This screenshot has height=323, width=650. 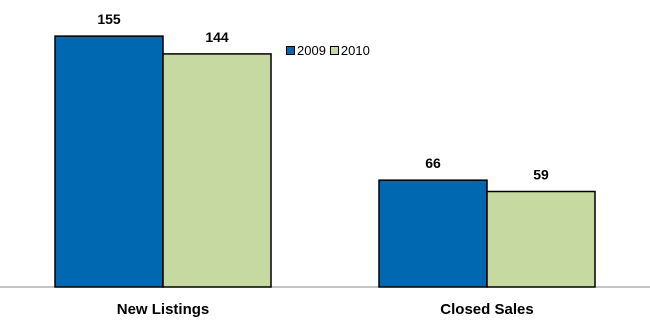 I want to click on legend: 2009 2010, so click(x=330, y=50).